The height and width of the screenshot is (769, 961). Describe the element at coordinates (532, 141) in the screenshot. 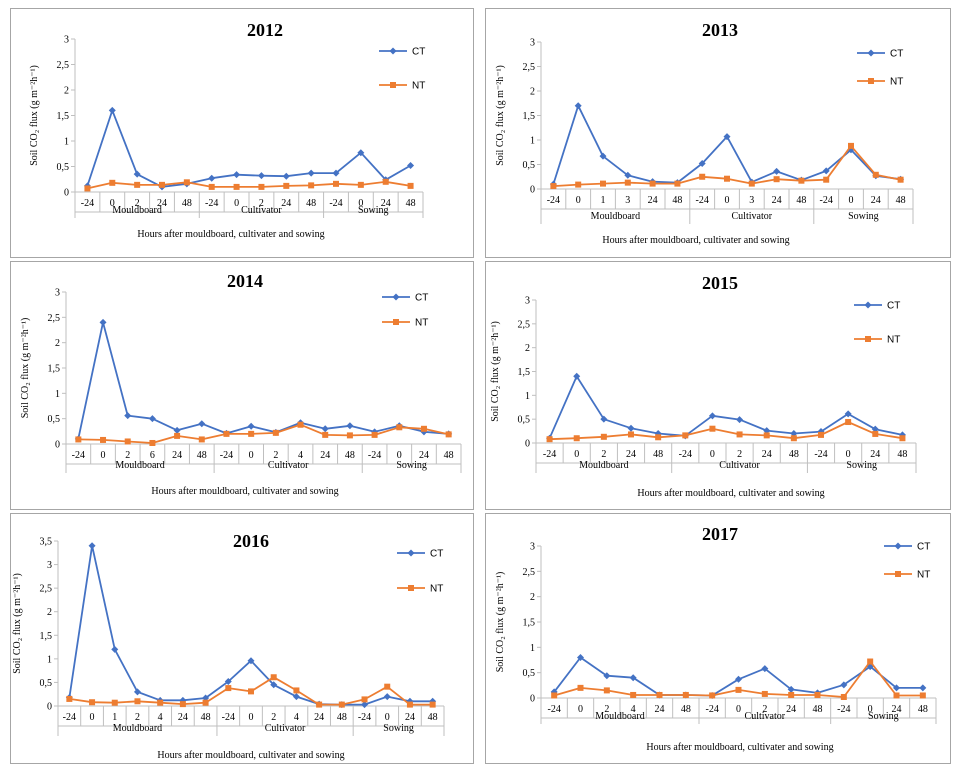

I see `y-tick-label: 1` at that location.